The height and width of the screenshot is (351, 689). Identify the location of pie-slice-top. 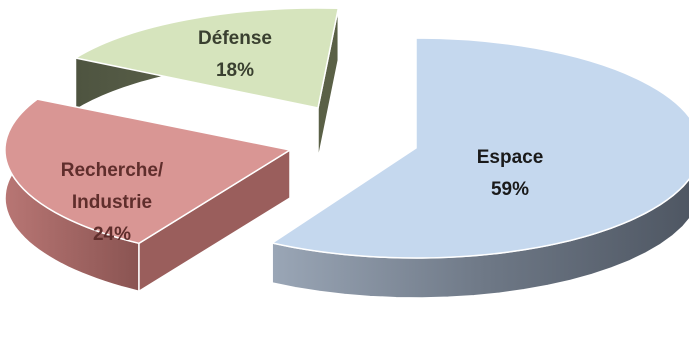
(206, 58).